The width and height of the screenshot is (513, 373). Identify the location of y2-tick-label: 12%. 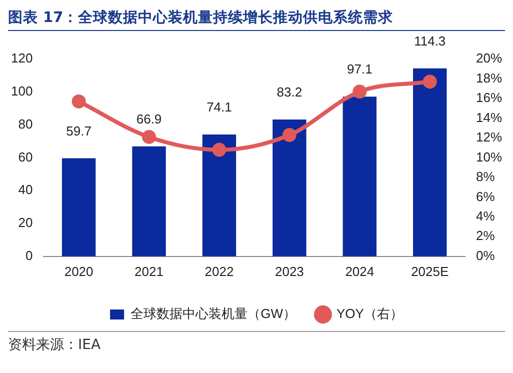
(489, 137).